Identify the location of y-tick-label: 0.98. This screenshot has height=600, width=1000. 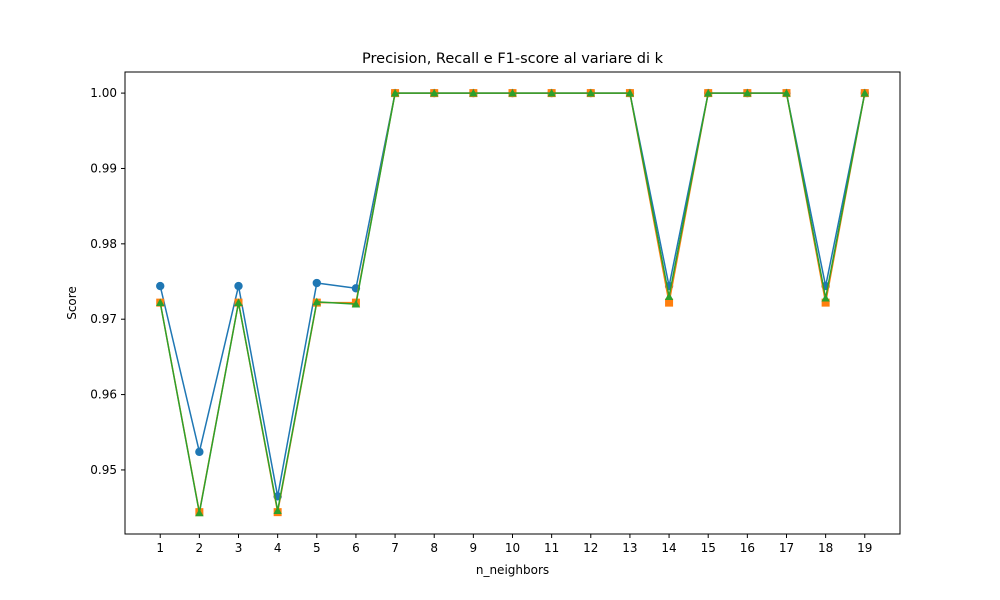
(103, 244).